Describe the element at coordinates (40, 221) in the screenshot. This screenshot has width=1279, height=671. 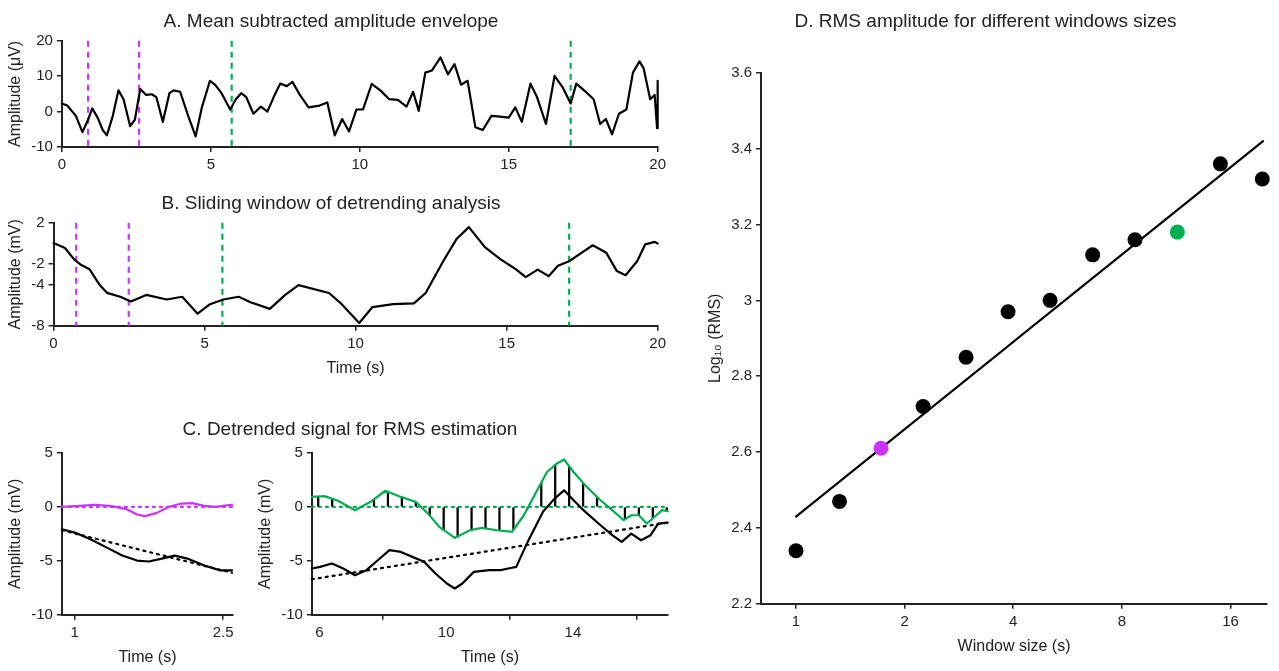
I see `y-tick-label: 2` at that location.